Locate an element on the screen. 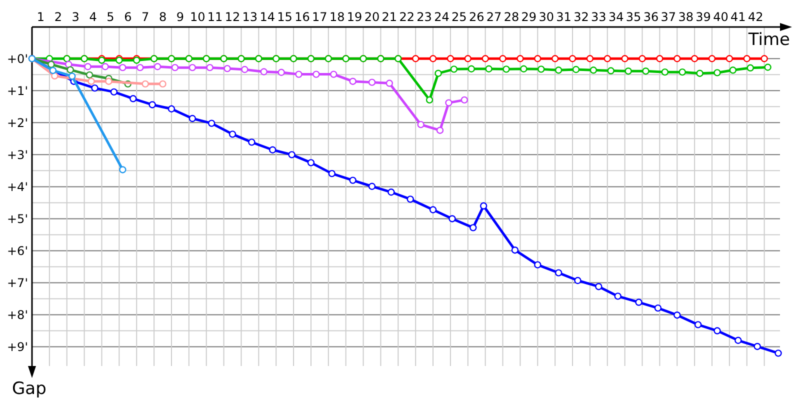 The height and width of the screenshot is (400, 800). x-tick-label: 42 is located at coordinates (756, 17).